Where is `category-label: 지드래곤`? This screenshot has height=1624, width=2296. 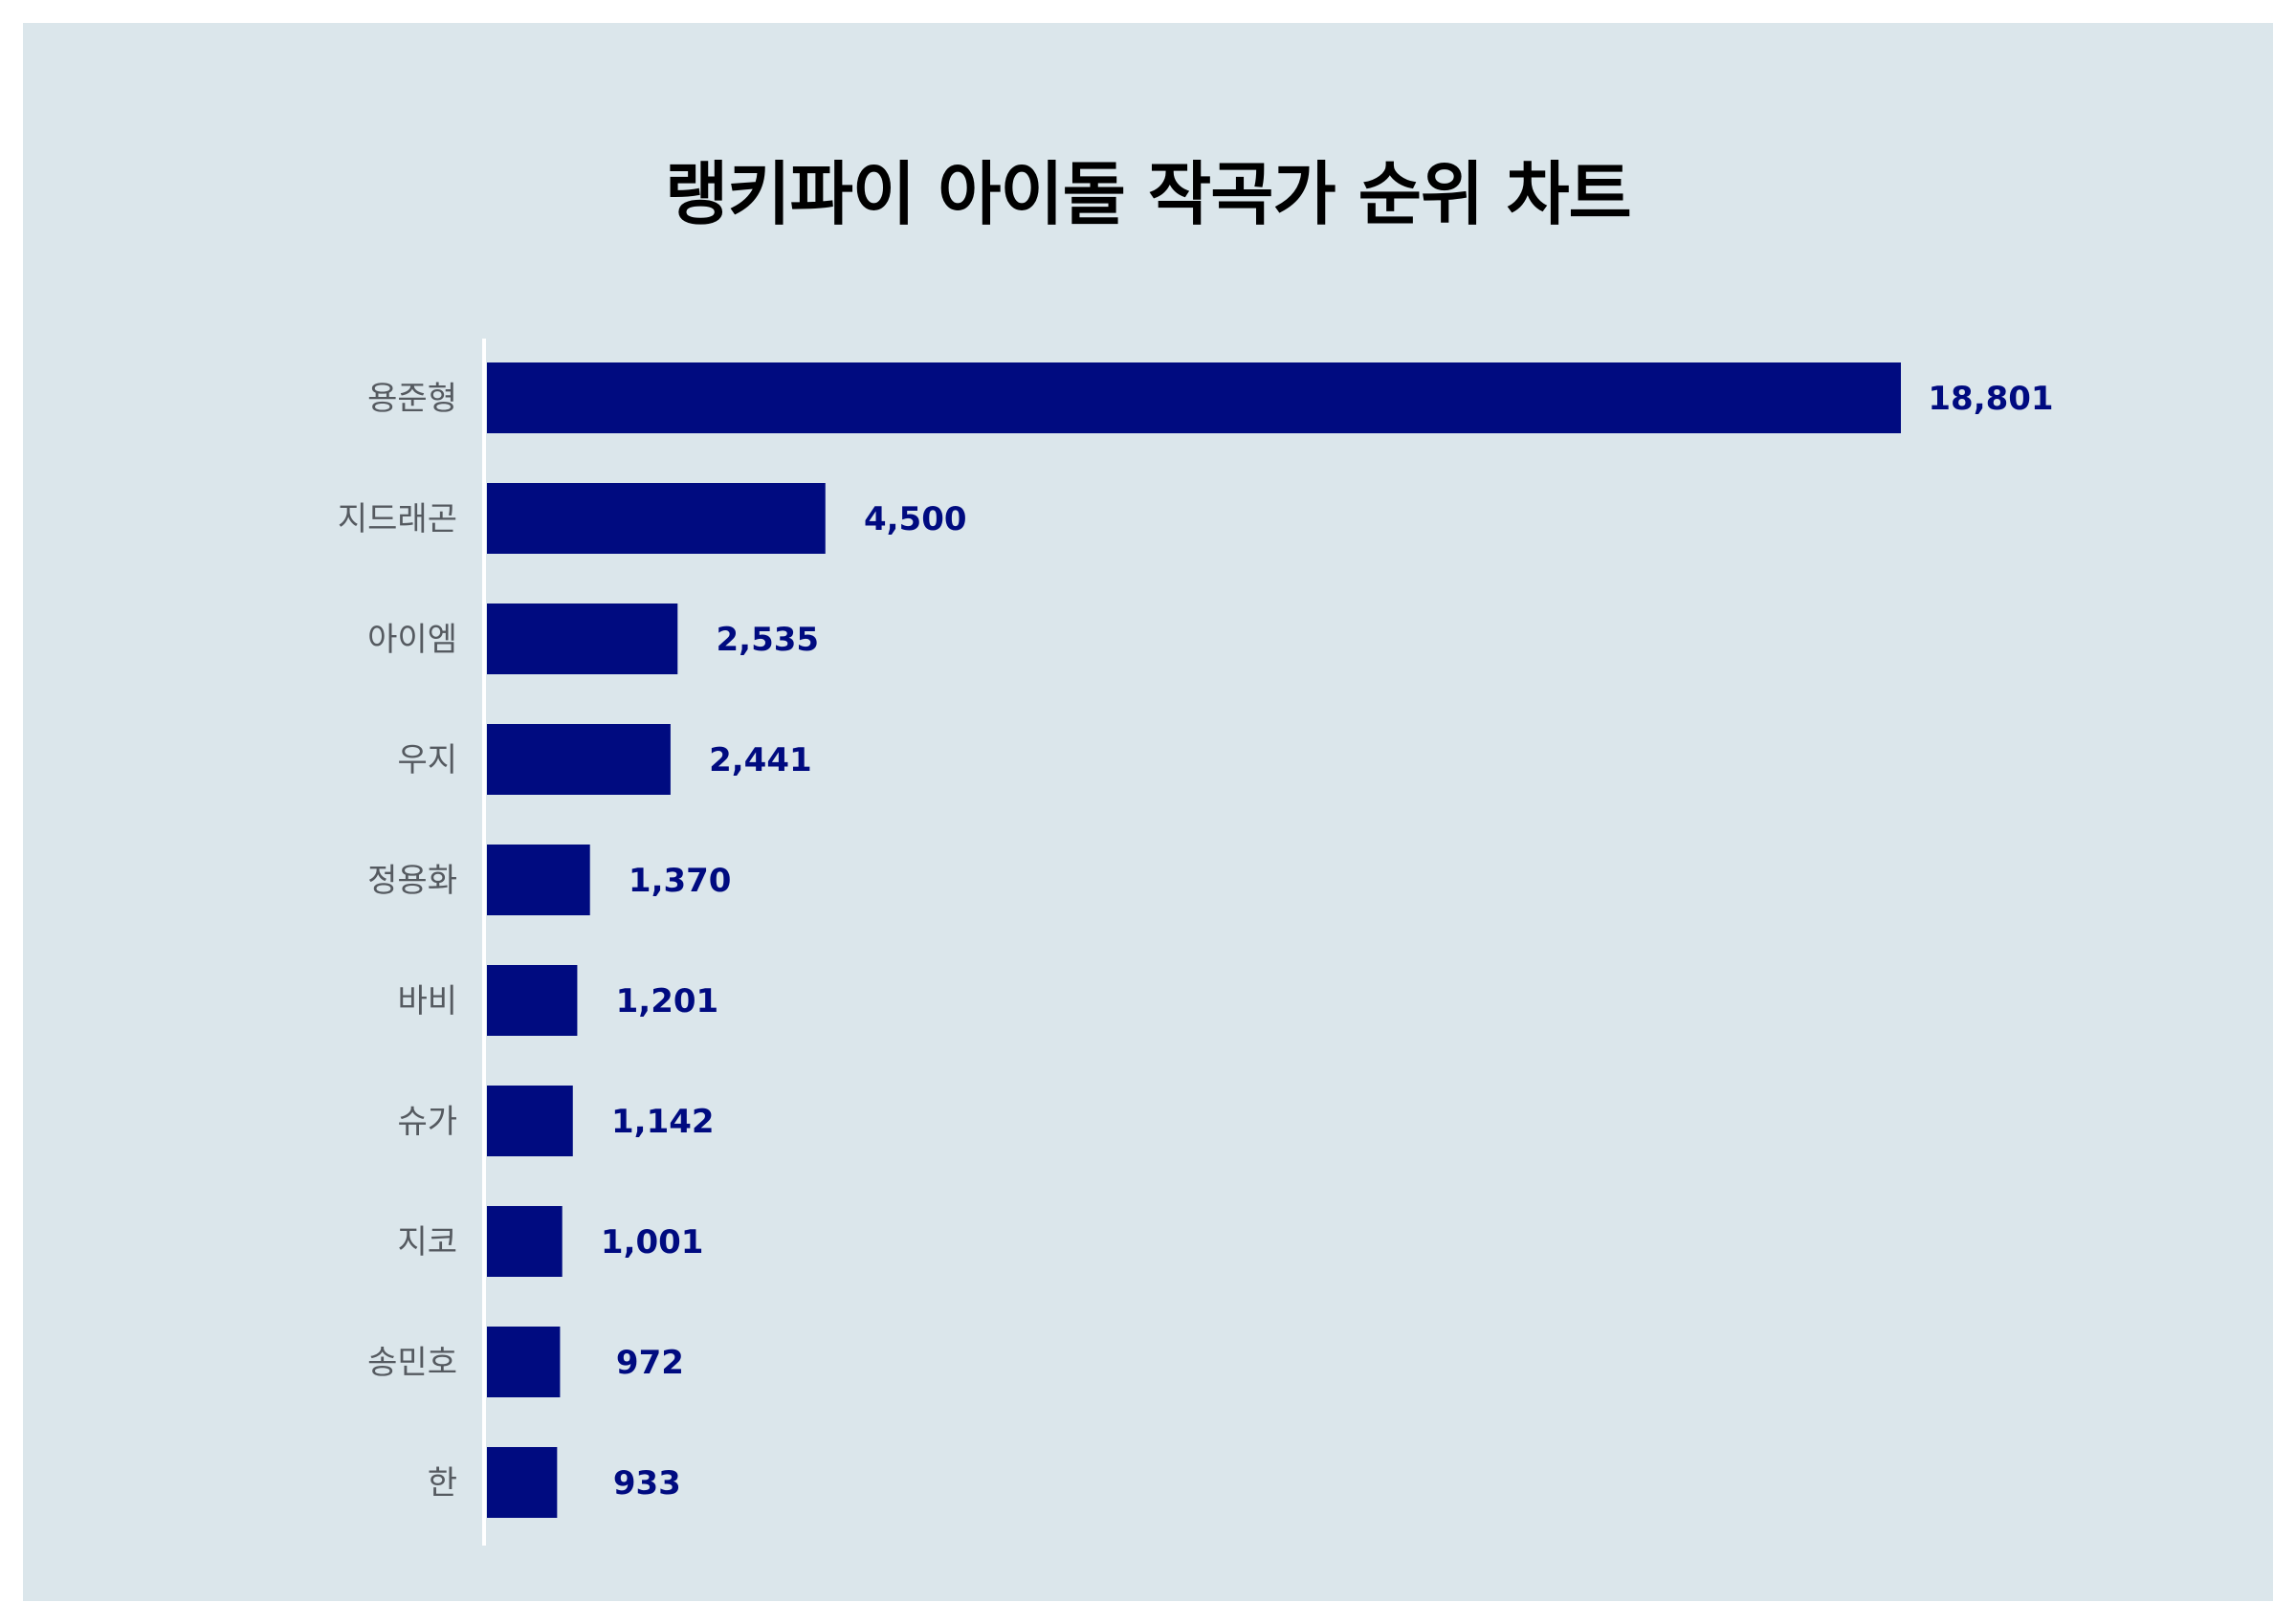
category-label: 지드래곤 is located at coordinates (397, 519).